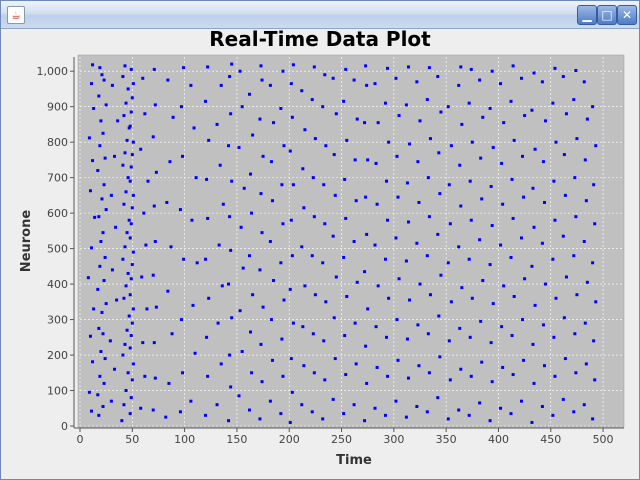 This screenshot has width=640, height=480. I want to click on close-button: ✕, so click(627, 15).